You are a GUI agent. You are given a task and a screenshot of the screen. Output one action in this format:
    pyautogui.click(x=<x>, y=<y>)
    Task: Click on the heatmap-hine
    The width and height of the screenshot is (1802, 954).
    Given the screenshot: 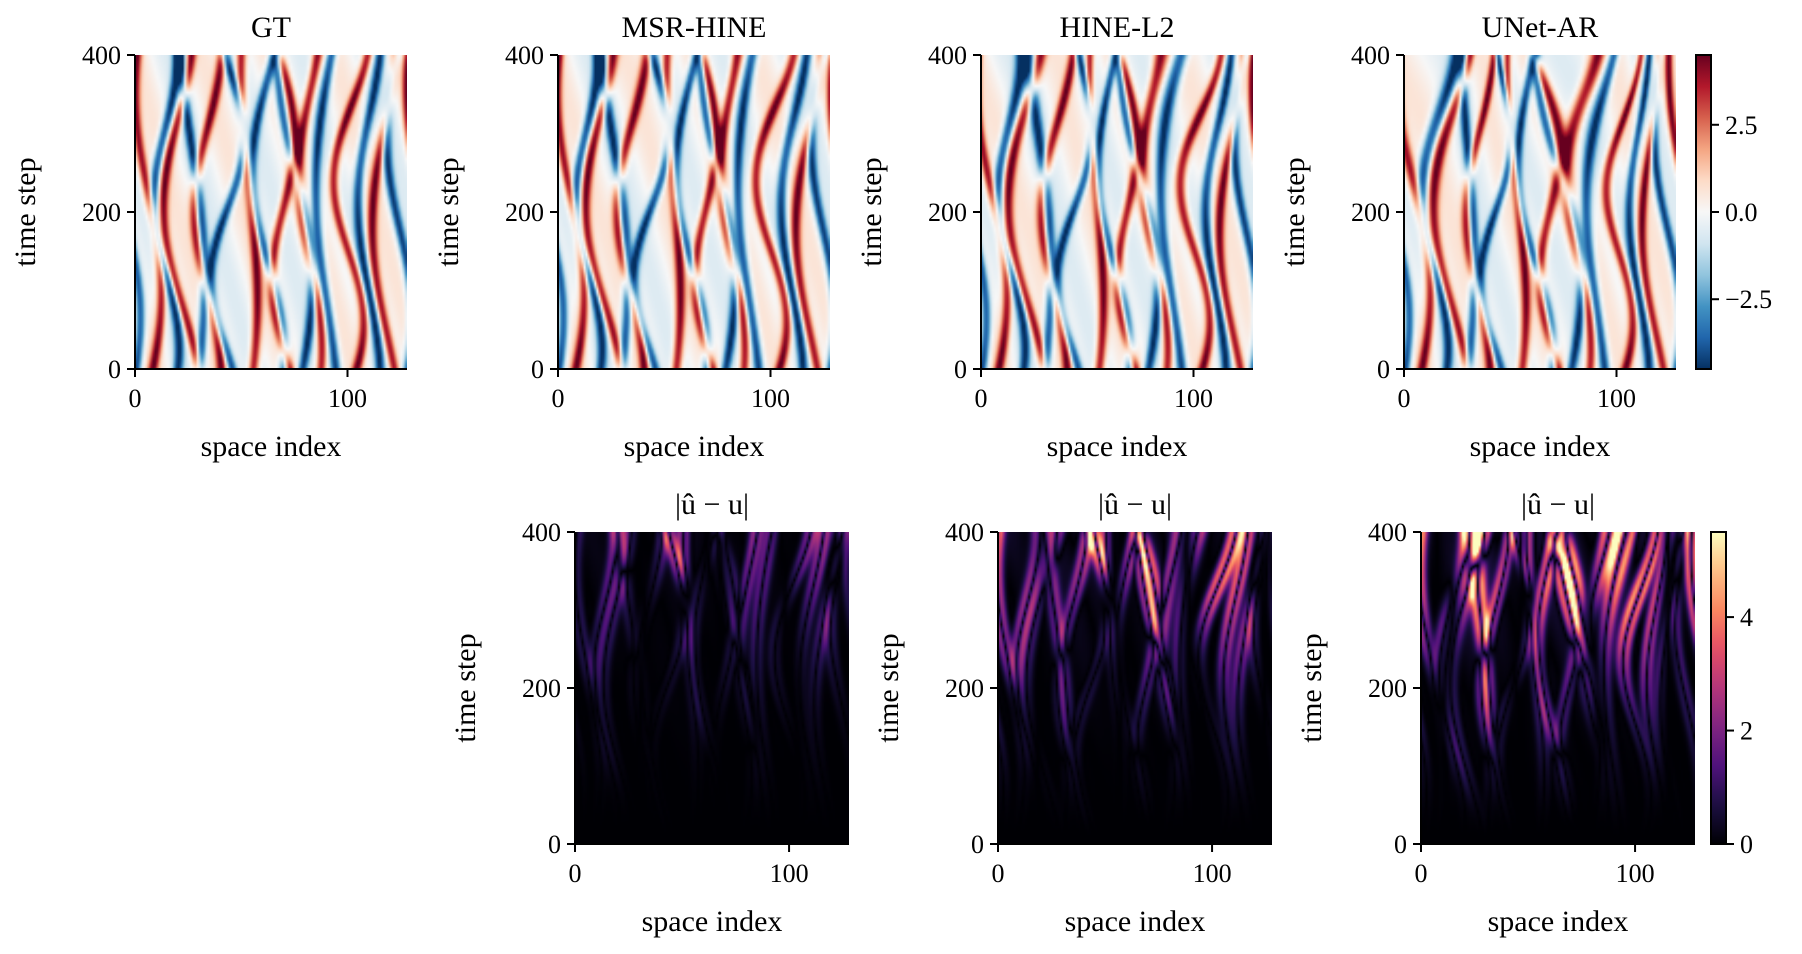 What is the action you would take?
    pyautogui.click(x=1117, y=212)
    